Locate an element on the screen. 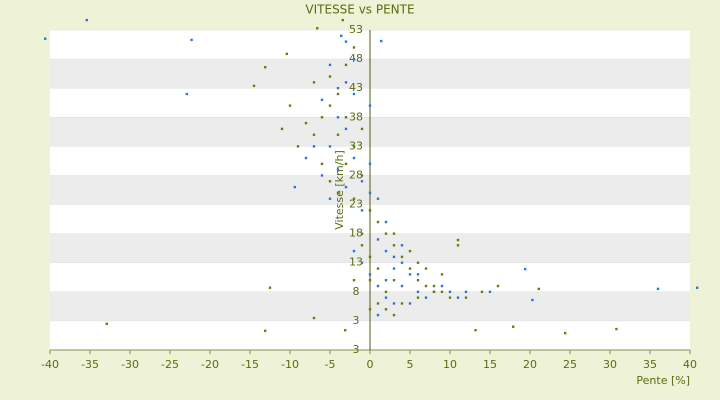 The height and width of the screenshot is (400, 720). x-tick-label: -20 is located at coordinates (210, 364).